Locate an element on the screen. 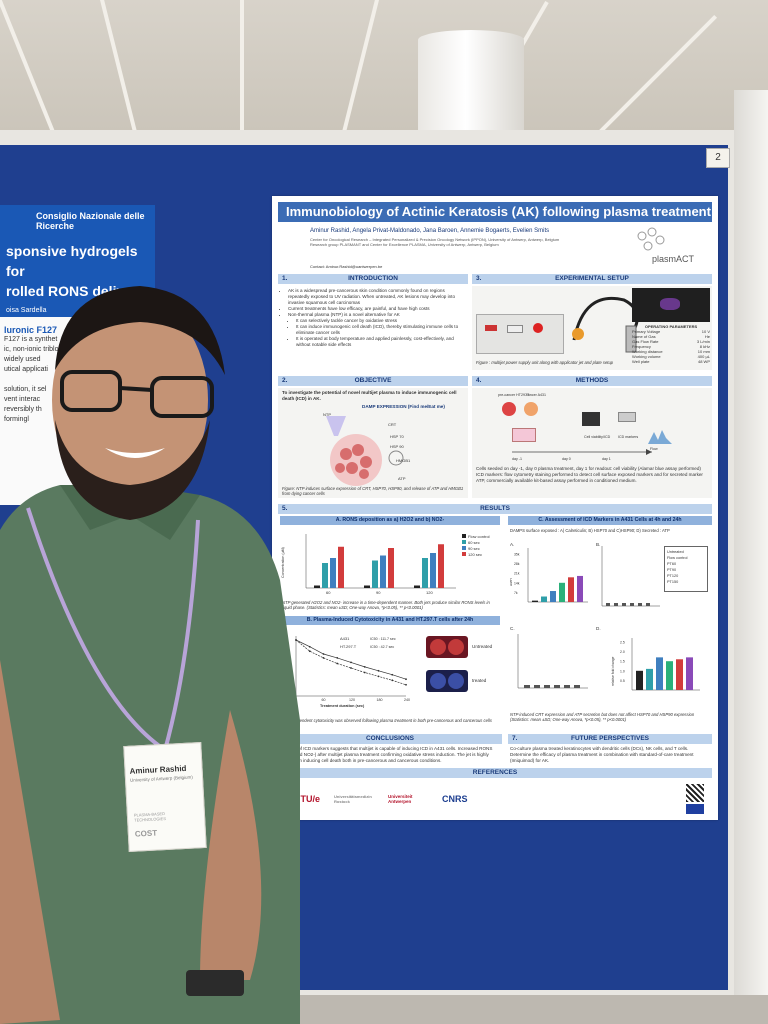 The image size is (768, 1024). section-experimental-setup: 3. EXPERIMENTAL SETUP is located at coordinates (592, 279).